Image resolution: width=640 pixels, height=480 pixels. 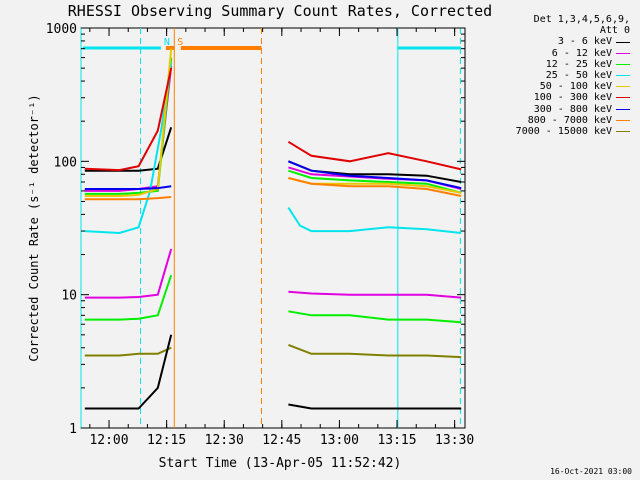 What do you see at coordinates (454, 440) in the screenshot?
I see `x-tick-label: 13:30` at bounding box center [454, 440].